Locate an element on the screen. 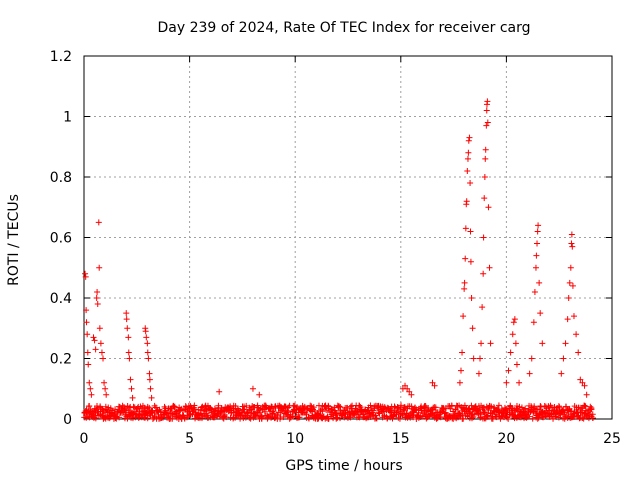  y-tick-label: 0.4 is located at coordinates (61, 299).